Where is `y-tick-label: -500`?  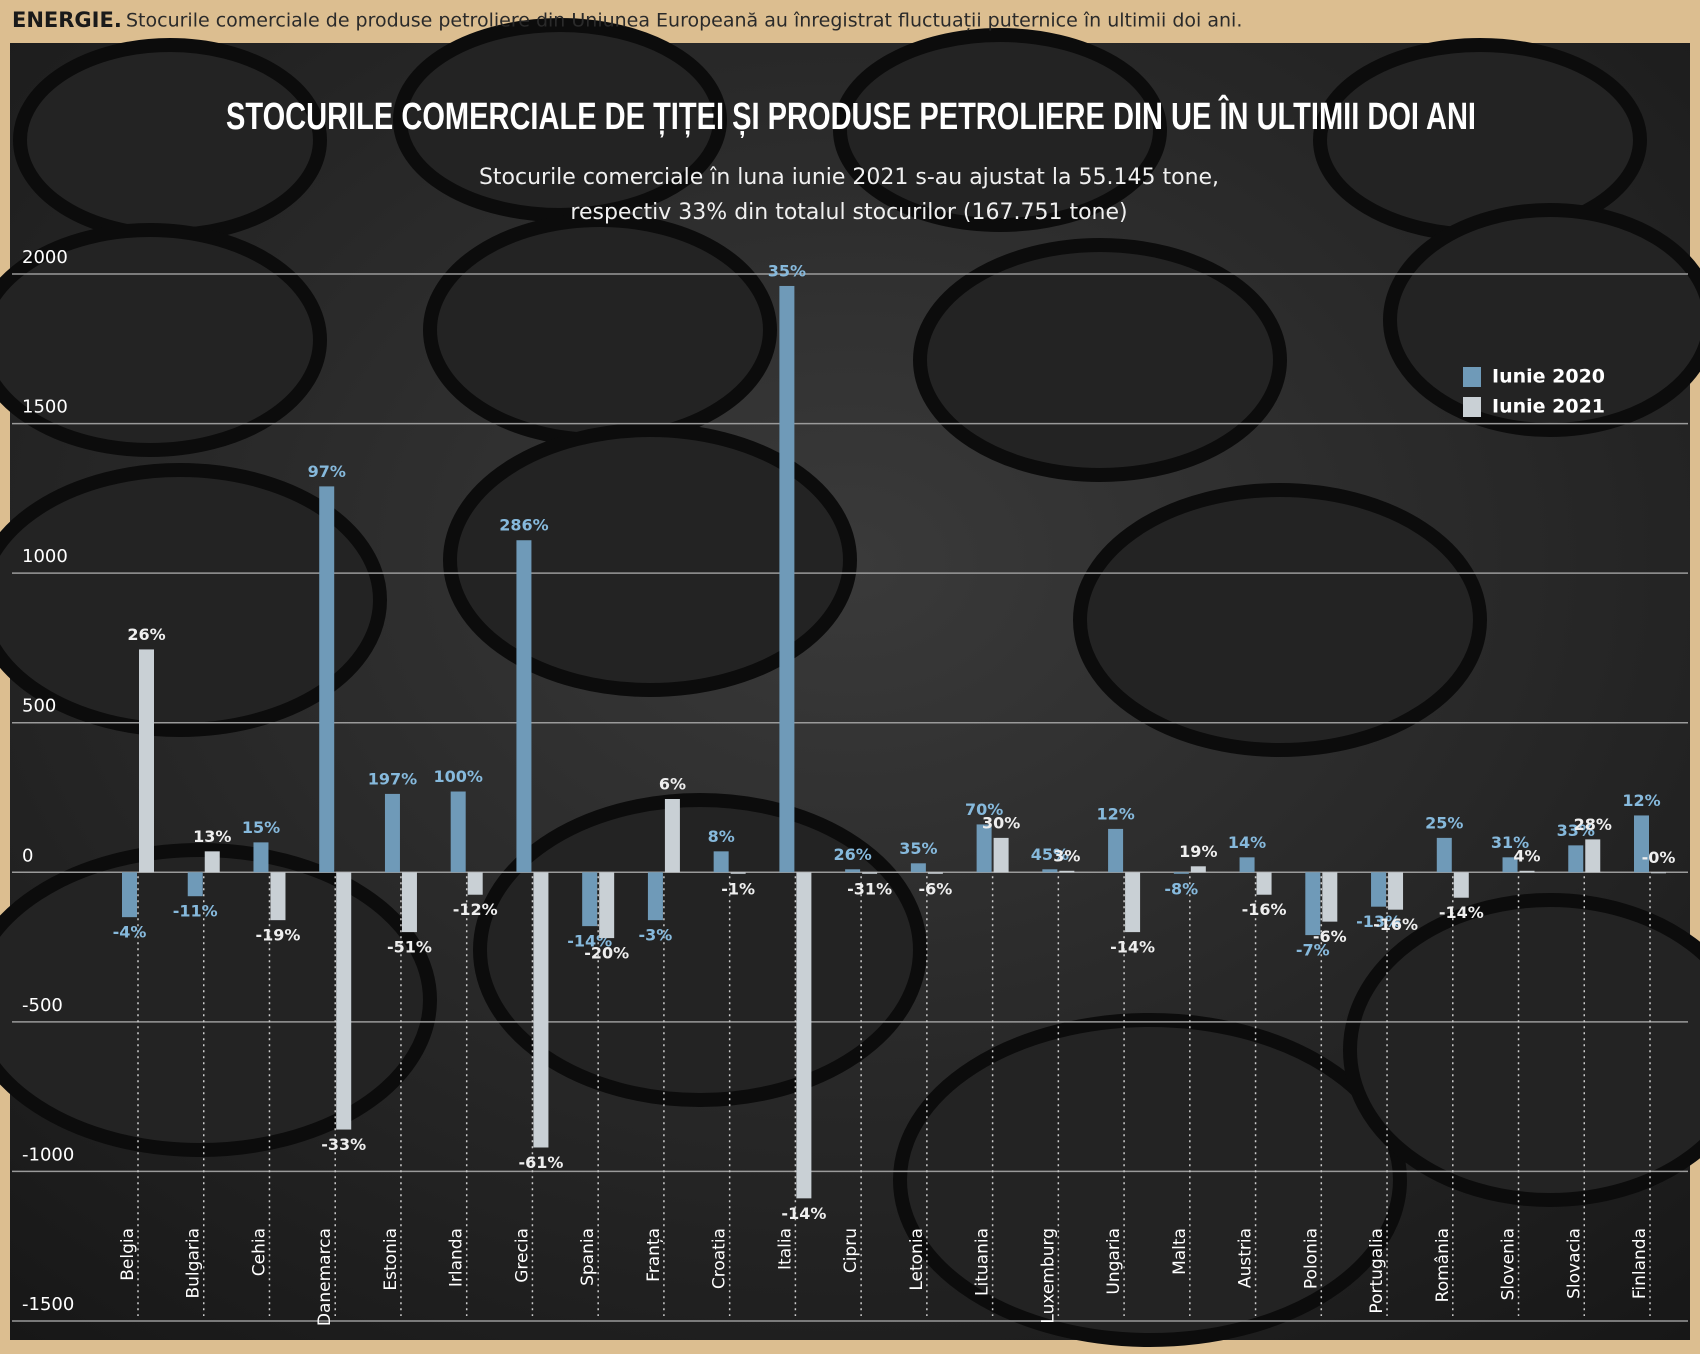 y-tick-label: -500 is located at coordinates (42, 1005).